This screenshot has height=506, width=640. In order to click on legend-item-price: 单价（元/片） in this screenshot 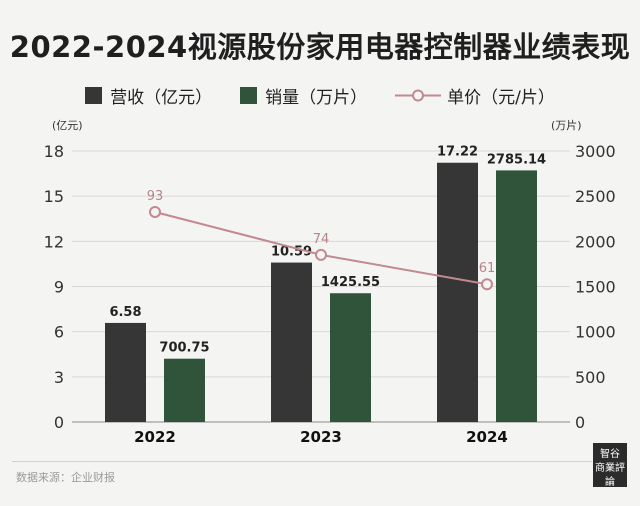, I will do `click(475, 95)`.